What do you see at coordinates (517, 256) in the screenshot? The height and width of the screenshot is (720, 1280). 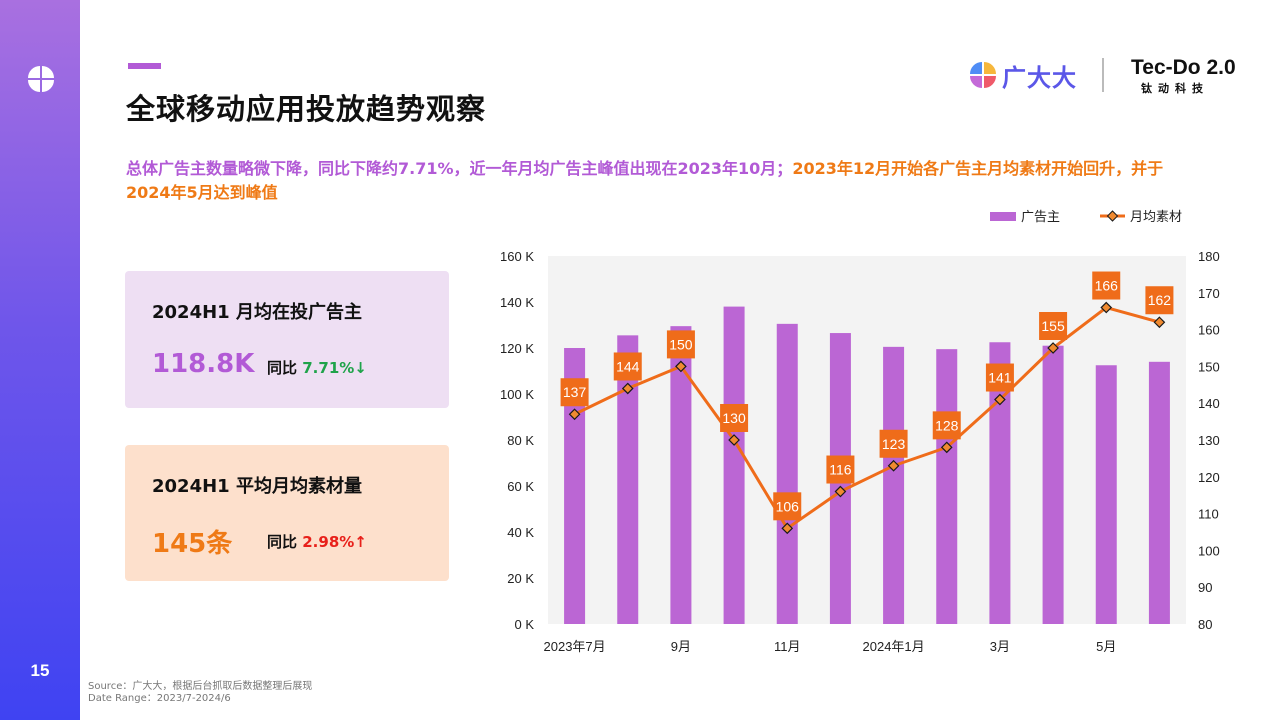 I see `y-left-tick-label: 160 K` at bounding box center [517, 256].